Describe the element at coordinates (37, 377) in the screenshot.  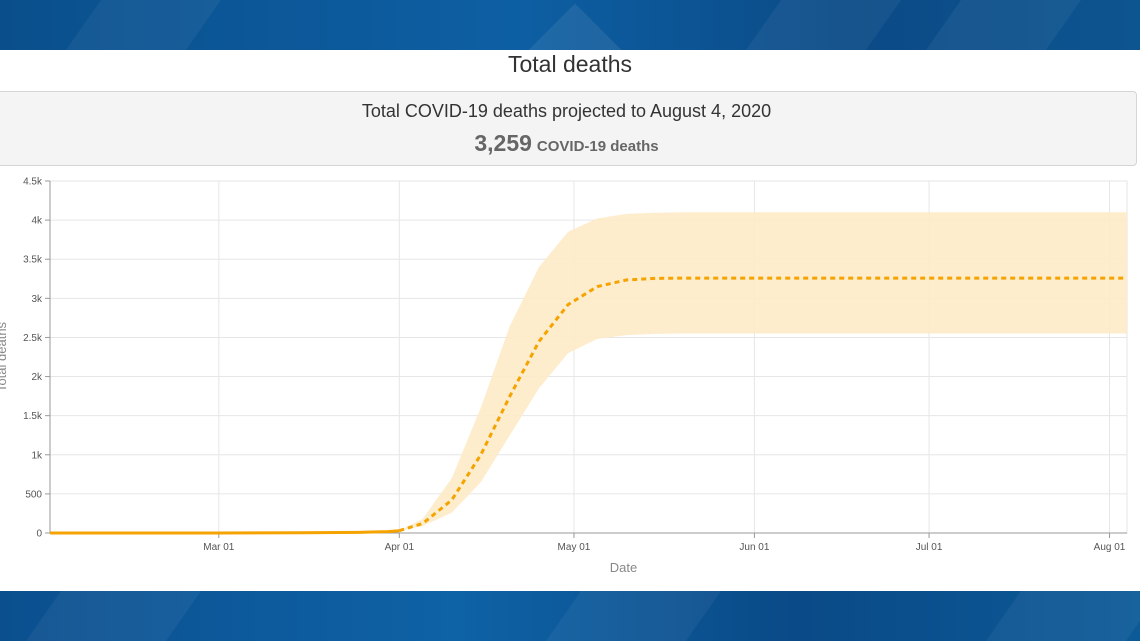
I see `y-tick-label: 2k` at that location.